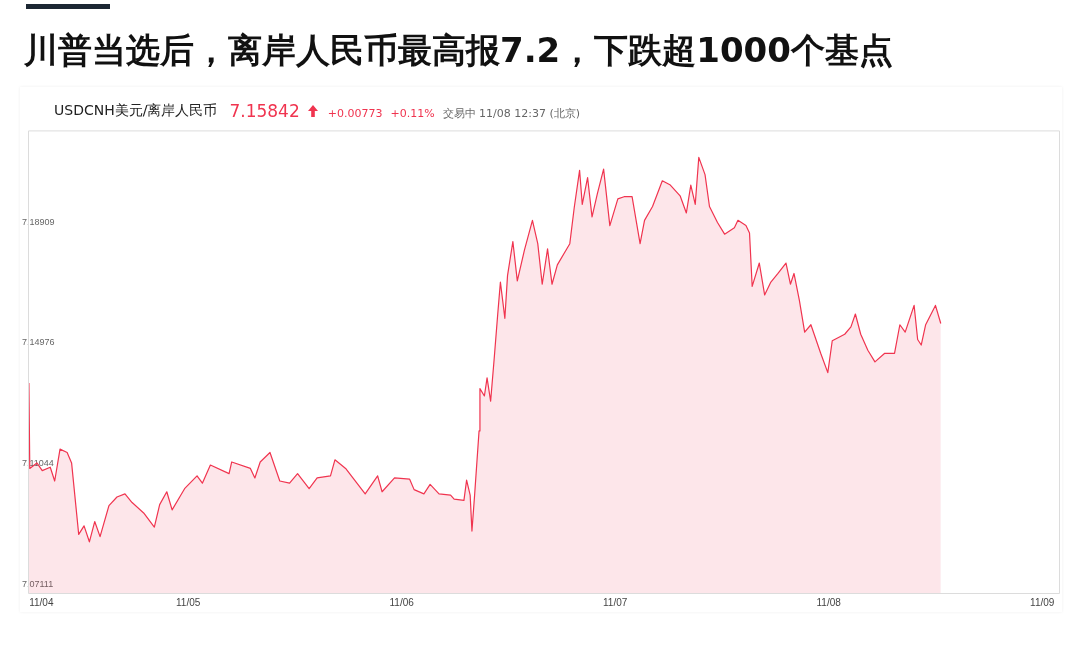 The image size is (1080, 670). What do you see at coordinates (615, 602) in the screenshot?
I see `x-tick-label: 11/07` at bounding box center [615, 602].